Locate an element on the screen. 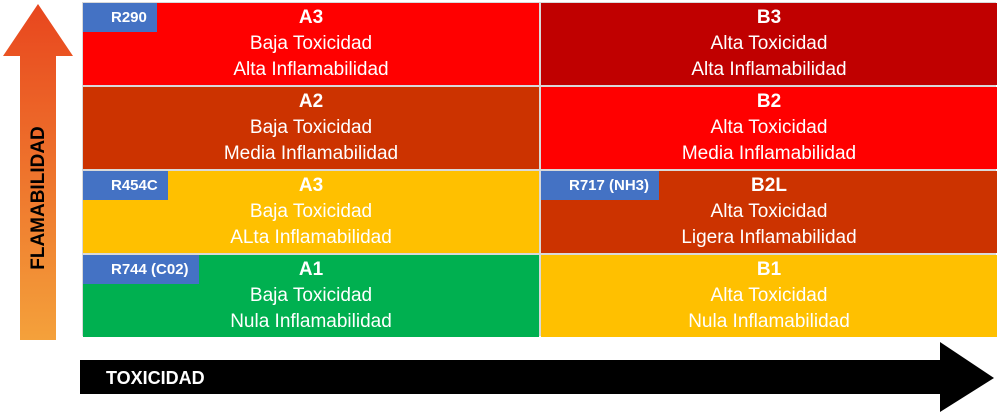 This screenshot has height=414, width=1000. category-cell-b3-1: B3 Alta Toxicidad Alta Inflamabilidad is located at coordinates (769, 44).